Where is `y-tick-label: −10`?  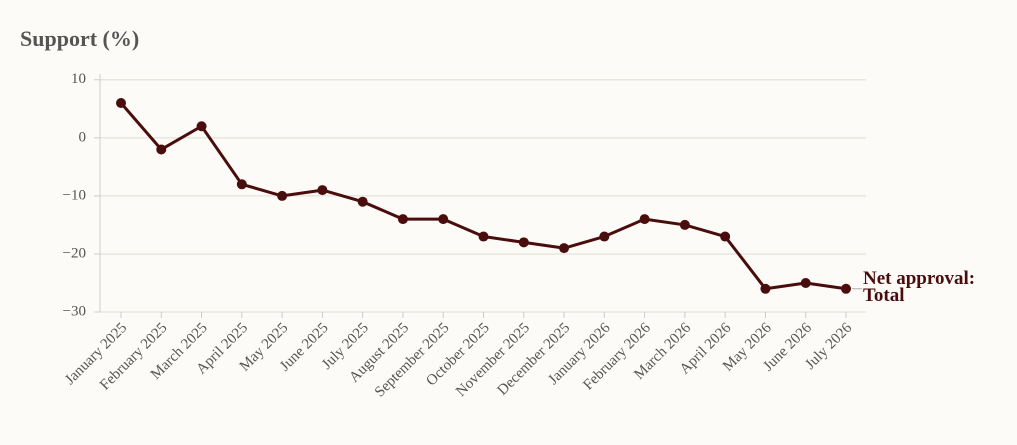
y-tick-label: −10 is located at coordinates (74, 195).